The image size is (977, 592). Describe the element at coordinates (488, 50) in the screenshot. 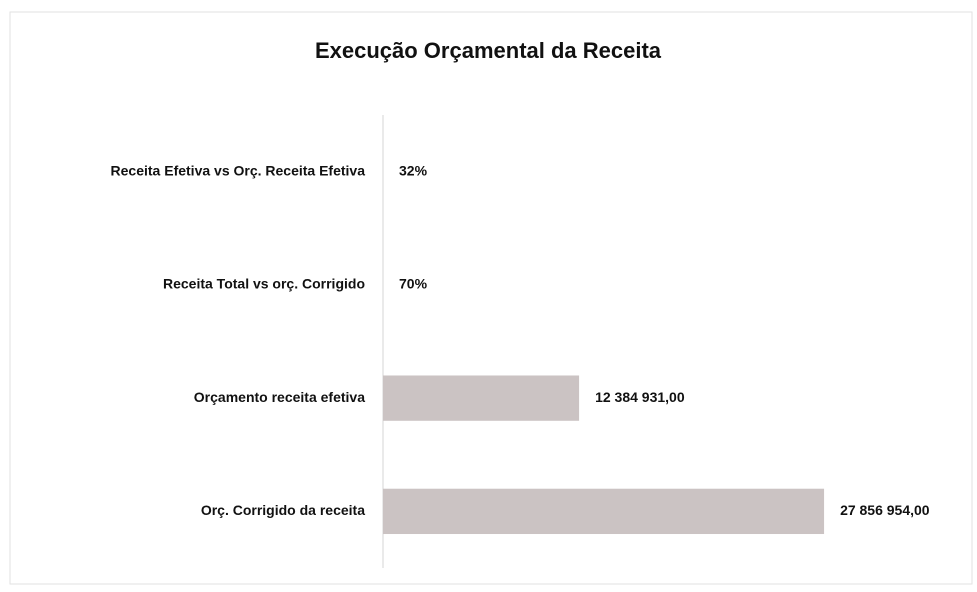

I see `chart-title: Execução Orçamental da Receita` at that location.